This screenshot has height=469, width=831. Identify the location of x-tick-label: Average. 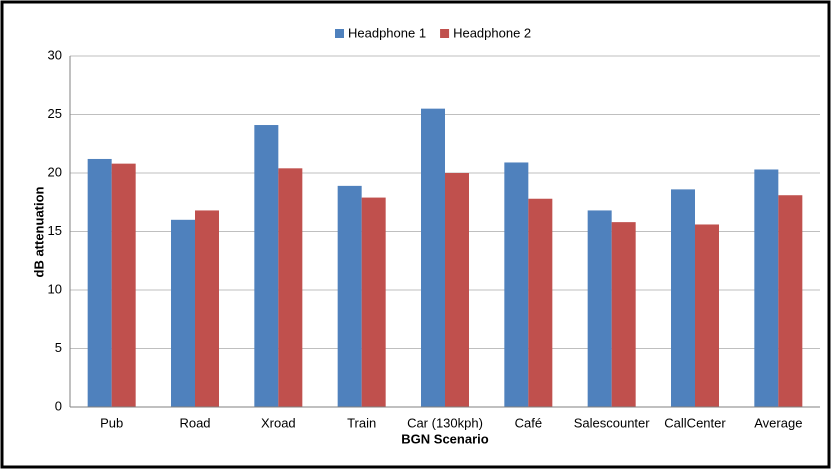
(778, 422).